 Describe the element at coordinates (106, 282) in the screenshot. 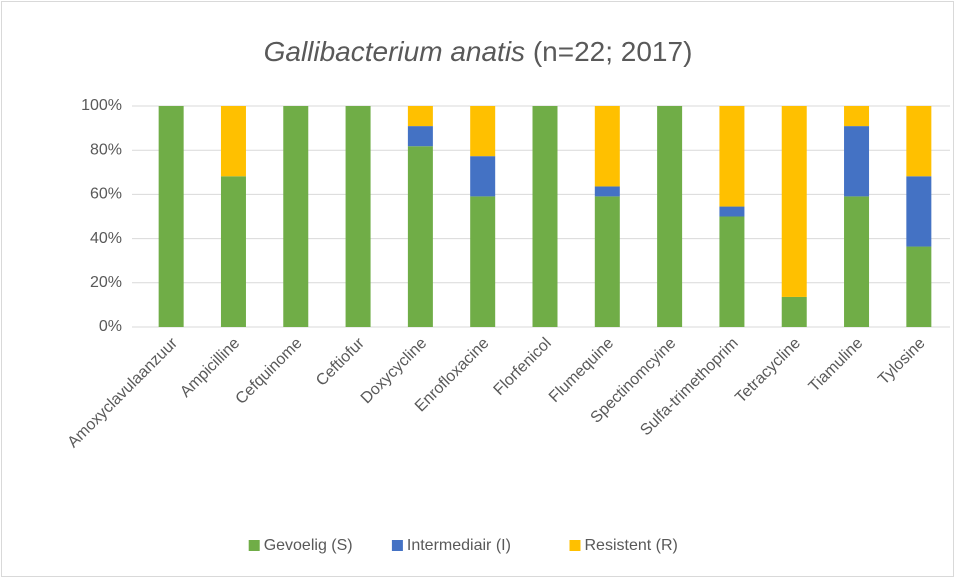

I see `y-tick-label: 20%` at that location.